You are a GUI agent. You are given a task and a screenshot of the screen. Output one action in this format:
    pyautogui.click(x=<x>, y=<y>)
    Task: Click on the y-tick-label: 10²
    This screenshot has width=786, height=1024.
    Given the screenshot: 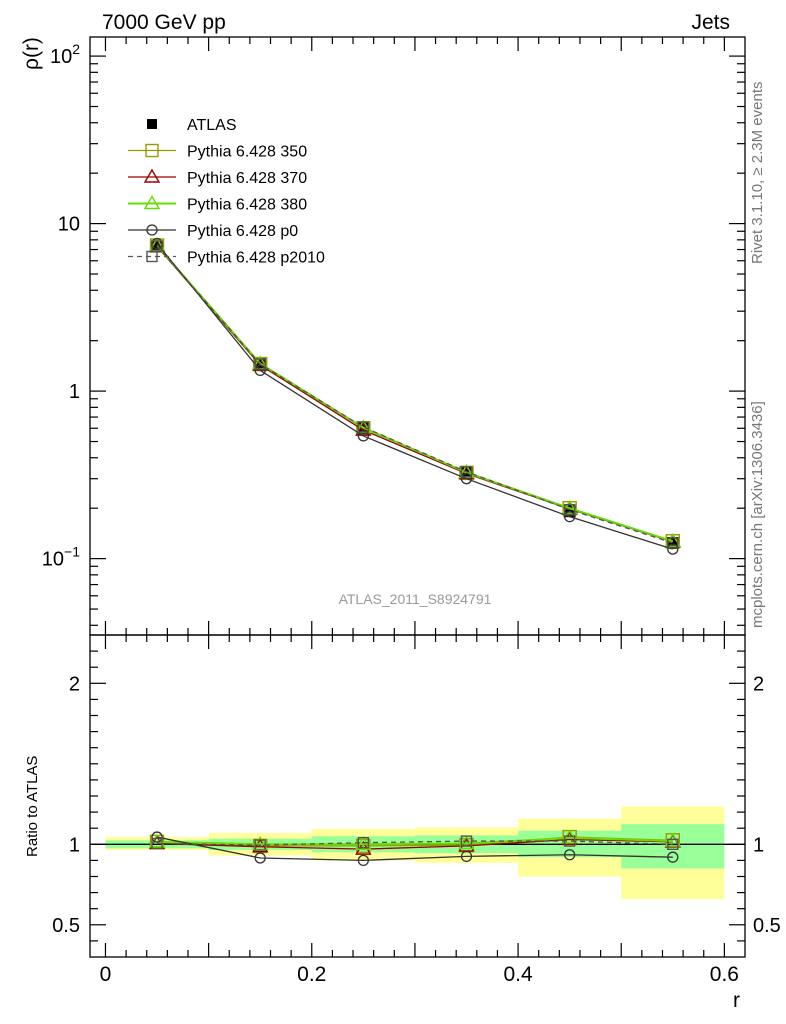 What is the action you would take?
    pyautogui.click(x=65, y=54)
    